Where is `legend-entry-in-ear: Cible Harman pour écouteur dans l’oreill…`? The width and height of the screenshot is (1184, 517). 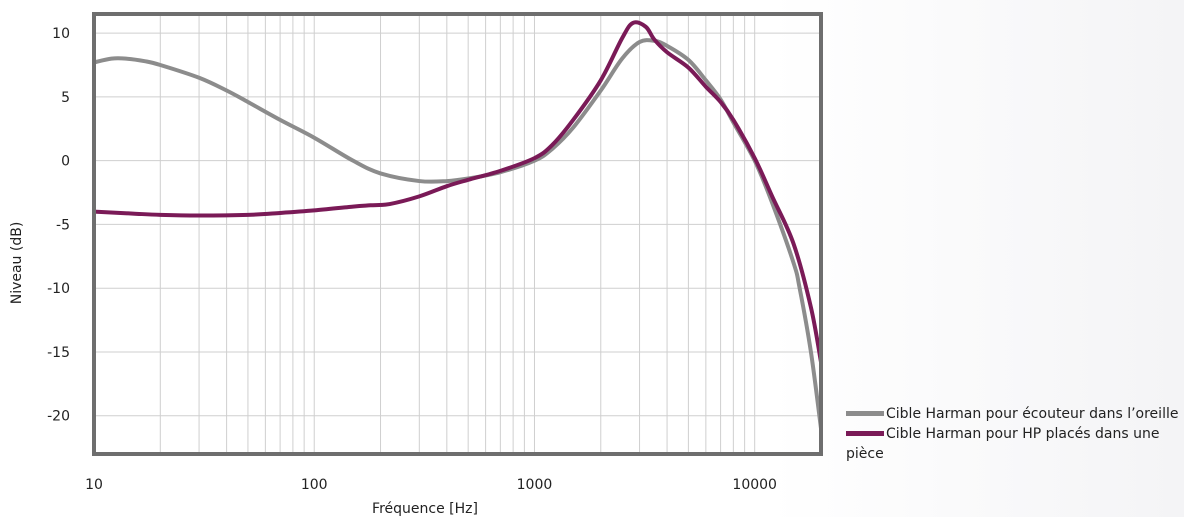 legend-entry-in-ear: Cible Harman pour écouteur dans l’oreill… is located at coordinates (1015, 414).